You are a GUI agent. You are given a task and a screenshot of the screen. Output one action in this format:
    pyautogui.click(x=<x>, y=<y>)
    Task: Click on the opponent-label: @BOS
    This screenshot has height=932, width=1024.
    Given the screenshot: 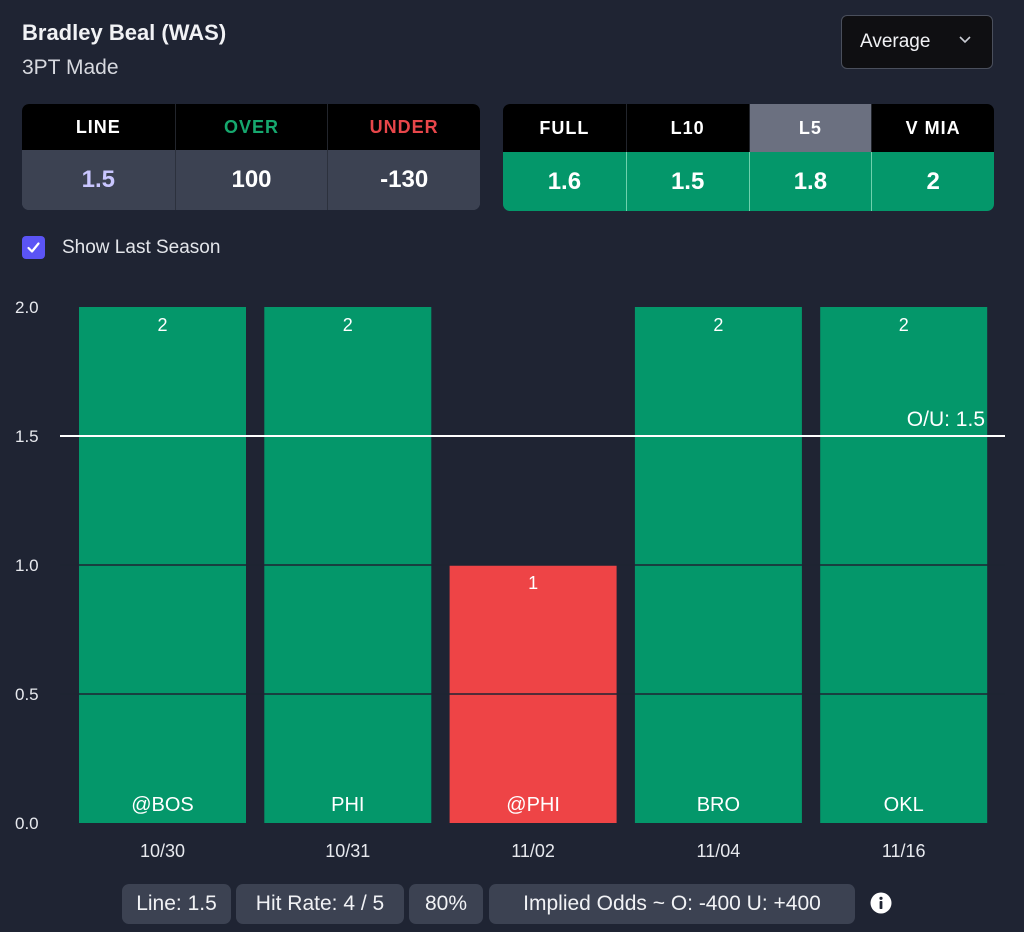 What is the action you would take?
    pyautogui.click(x=162, y=805)
    